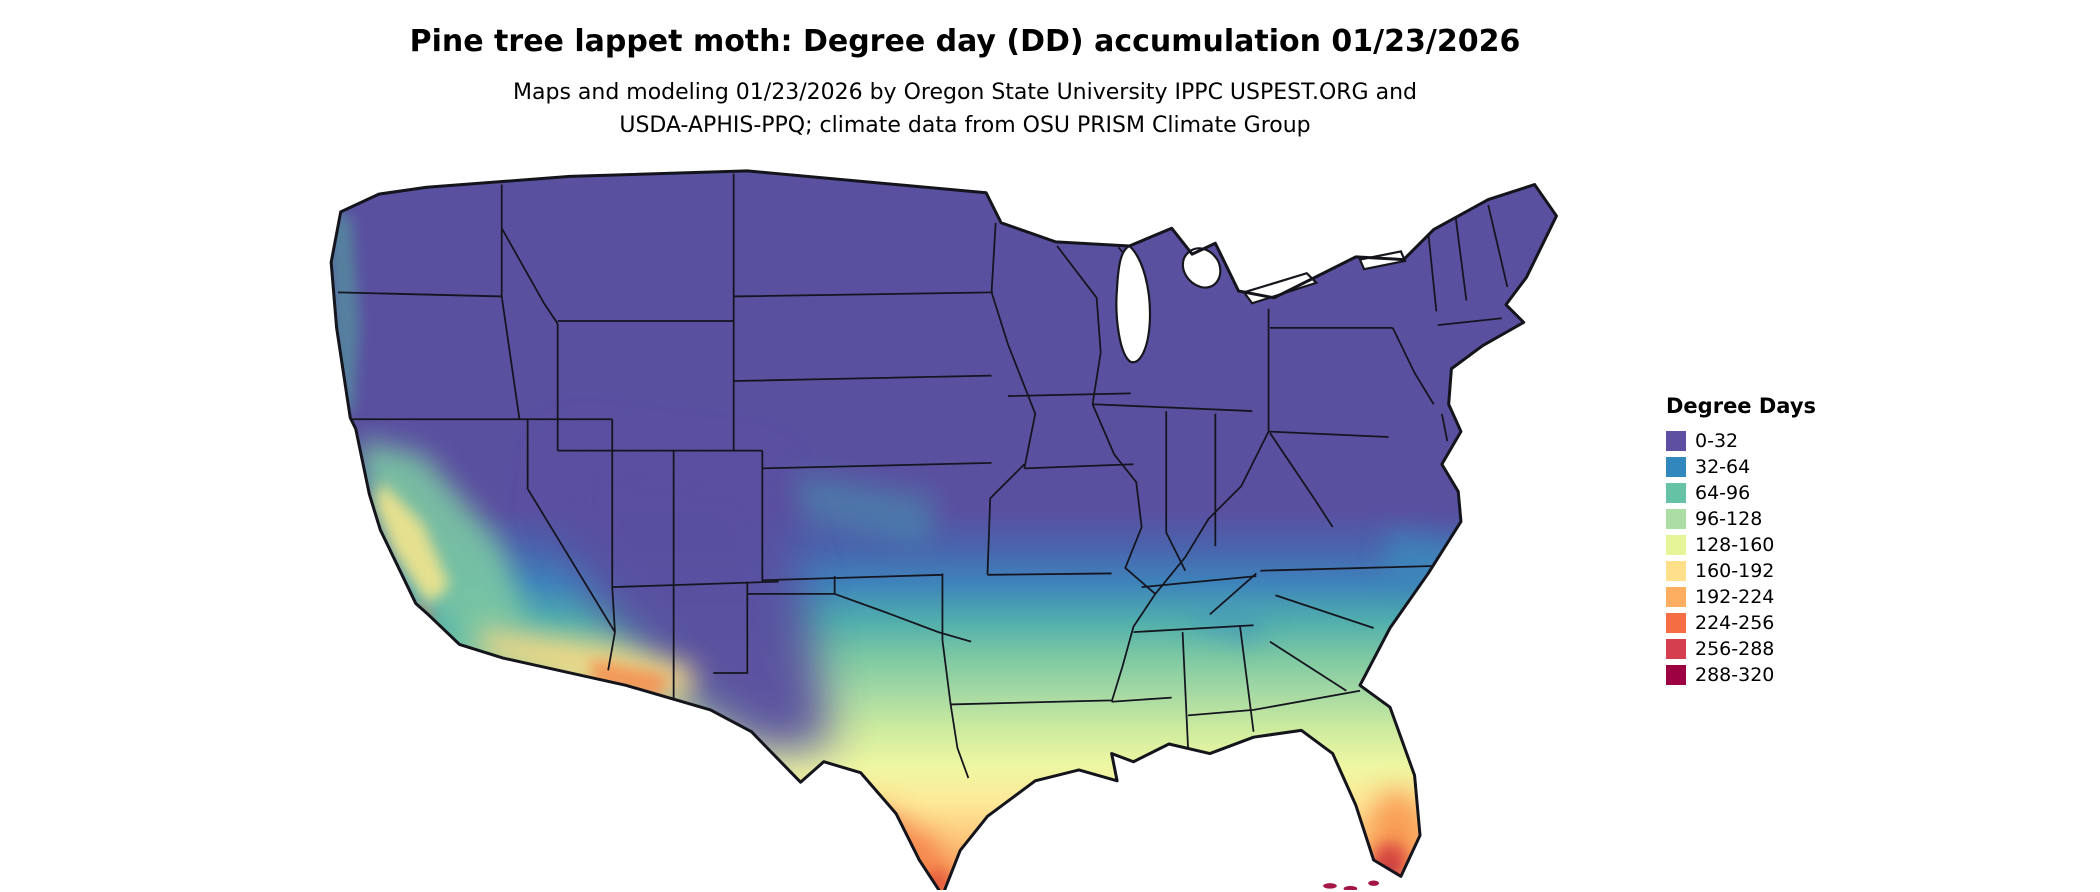  I want to click on legend-item: 32-64, so click(1741, 467).